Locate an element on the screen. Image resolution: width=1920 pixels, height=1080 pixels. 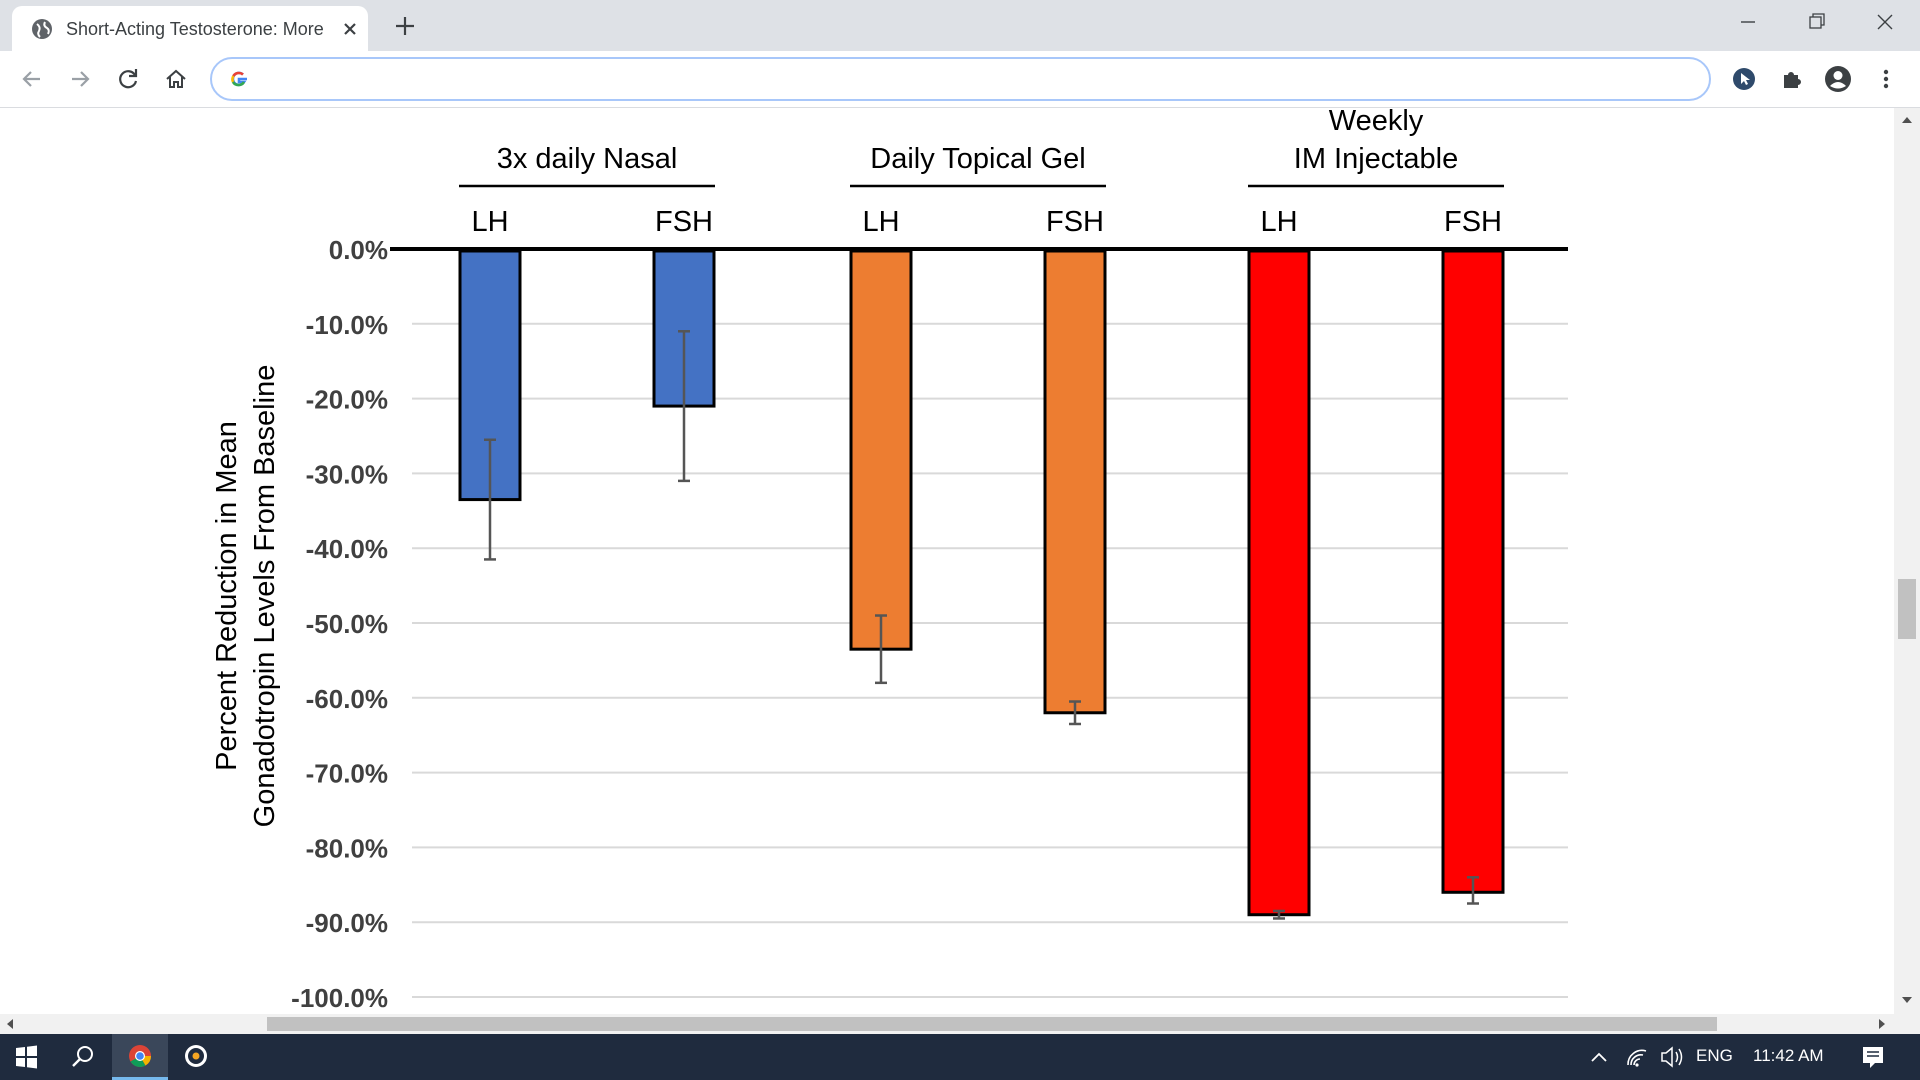
horizontal-scrollbar is located at coordinates (947, 1024).